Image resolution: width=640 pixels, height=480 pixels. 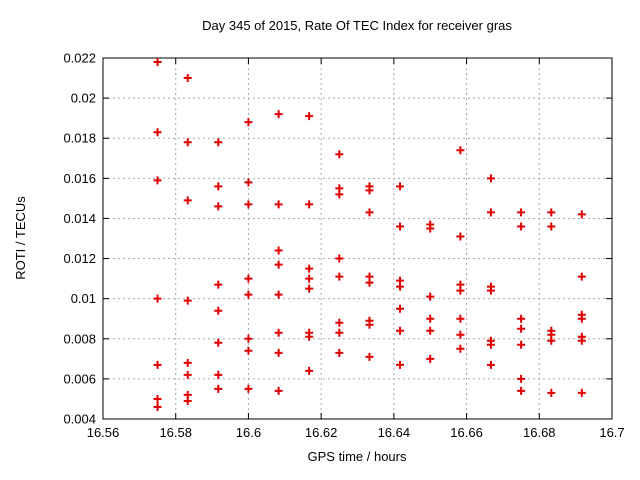 What do you see at coordinates (357, 456) in the screenshot?
I see `x-axis-label: GPS time / hours` at bounding box center [357, 456].